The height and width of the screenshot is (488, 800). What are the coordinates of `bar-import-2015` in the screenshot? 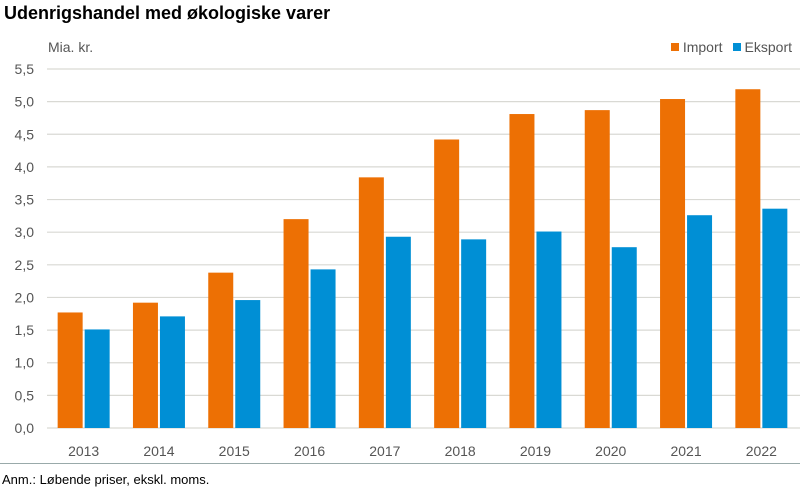 It's located at (221, 350).